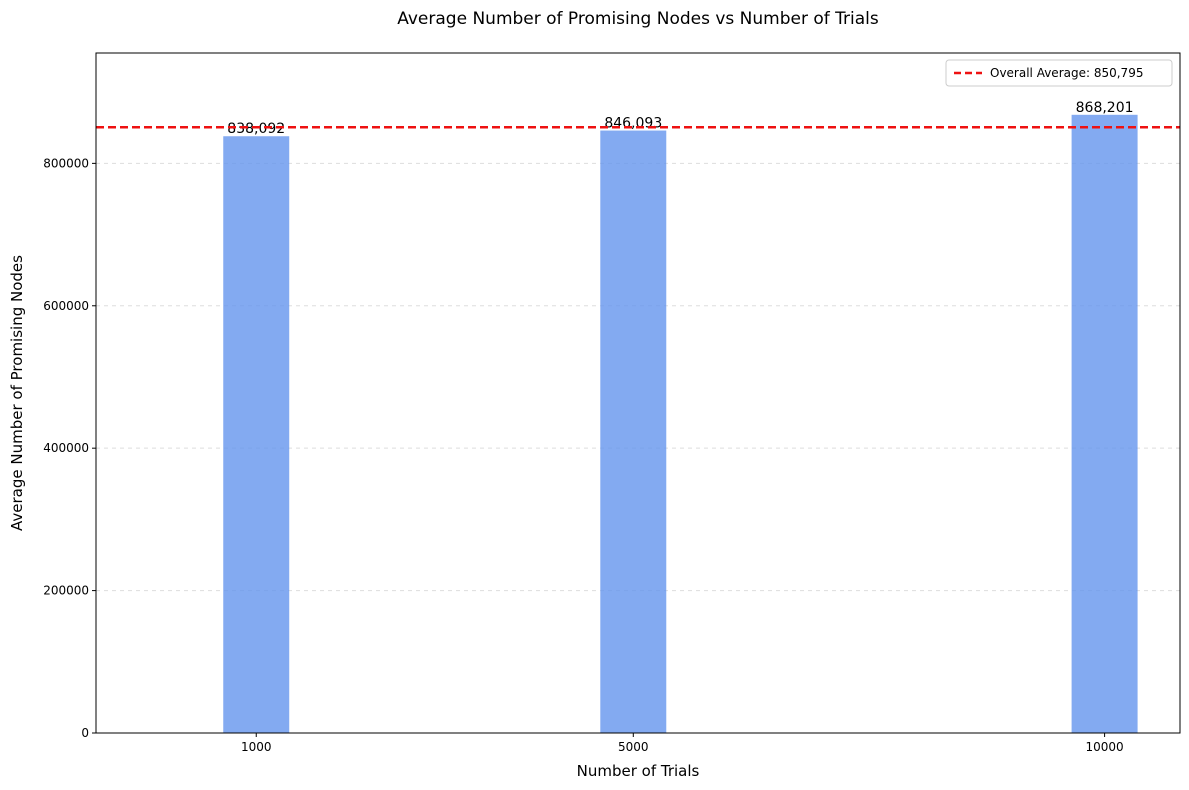  Describe the element at coordinates (66, 306) in the screenshot. I see `y-tick-label: 600000` at that location.